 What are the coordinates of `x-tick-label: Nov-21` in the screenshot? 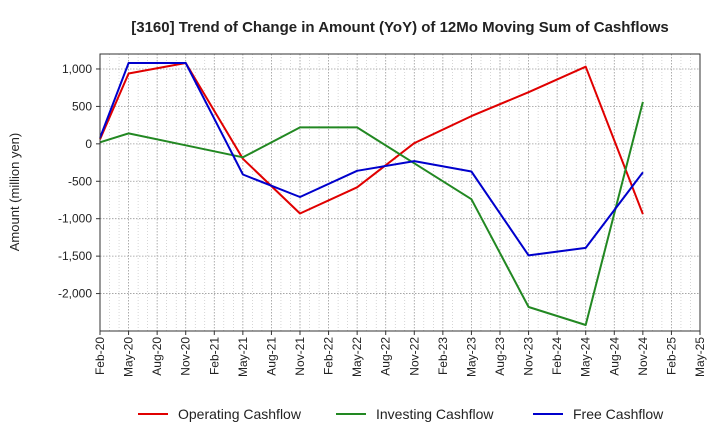 It's located at (300, 356).